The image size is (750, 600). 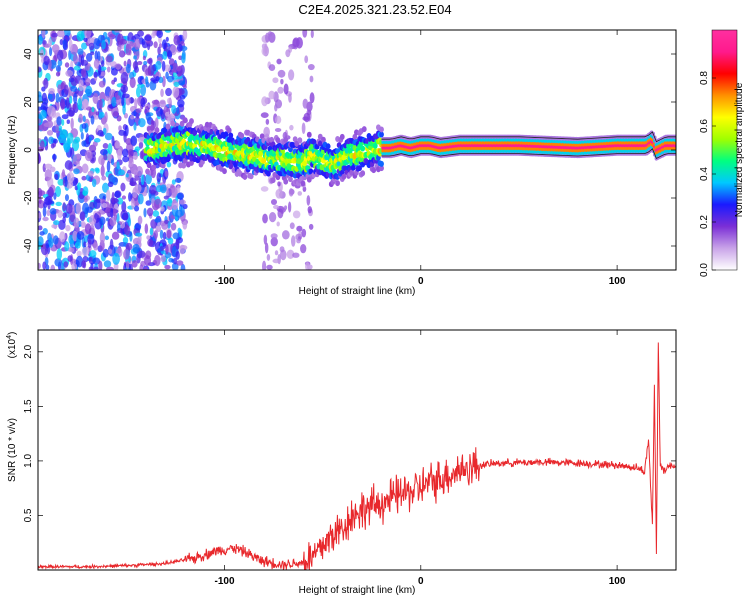 What do you see at coordinates (12, 333) in the screenshot?
I see `multiplier-close: )` at bounding box center [12, 333].